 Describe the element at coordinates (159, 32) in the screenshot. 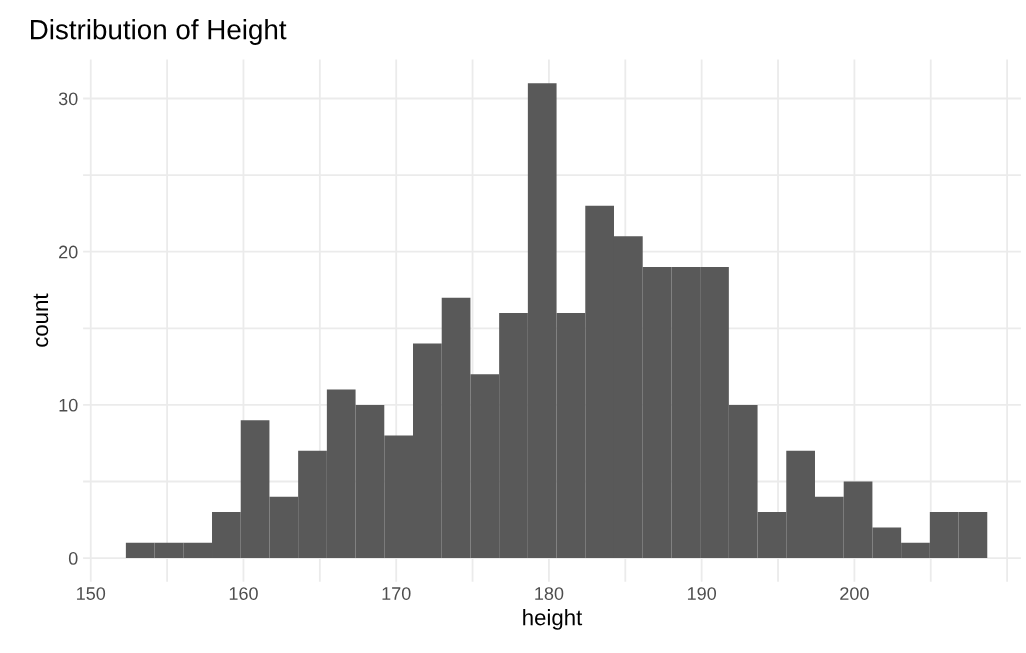

I see `chart-title: Distribution of Height` at that location.